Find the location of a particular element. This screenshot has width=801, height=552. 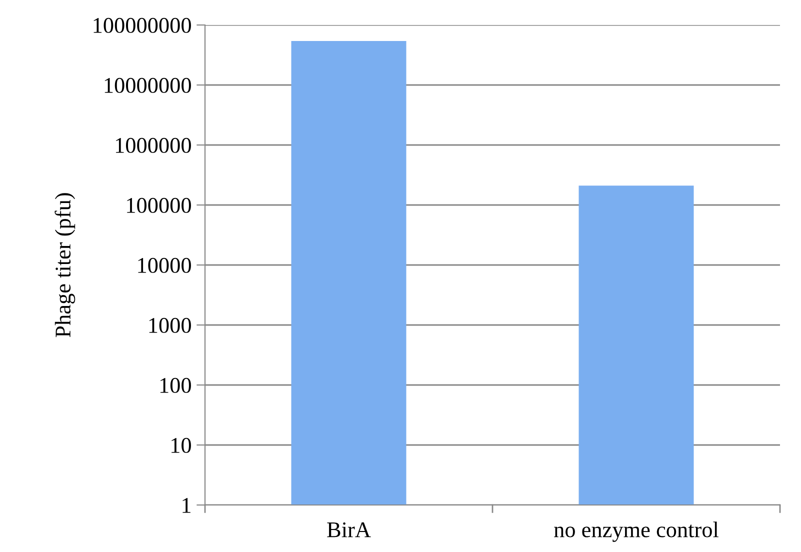

y-tick-label: 10000000 is located at coordinates (147, 85).